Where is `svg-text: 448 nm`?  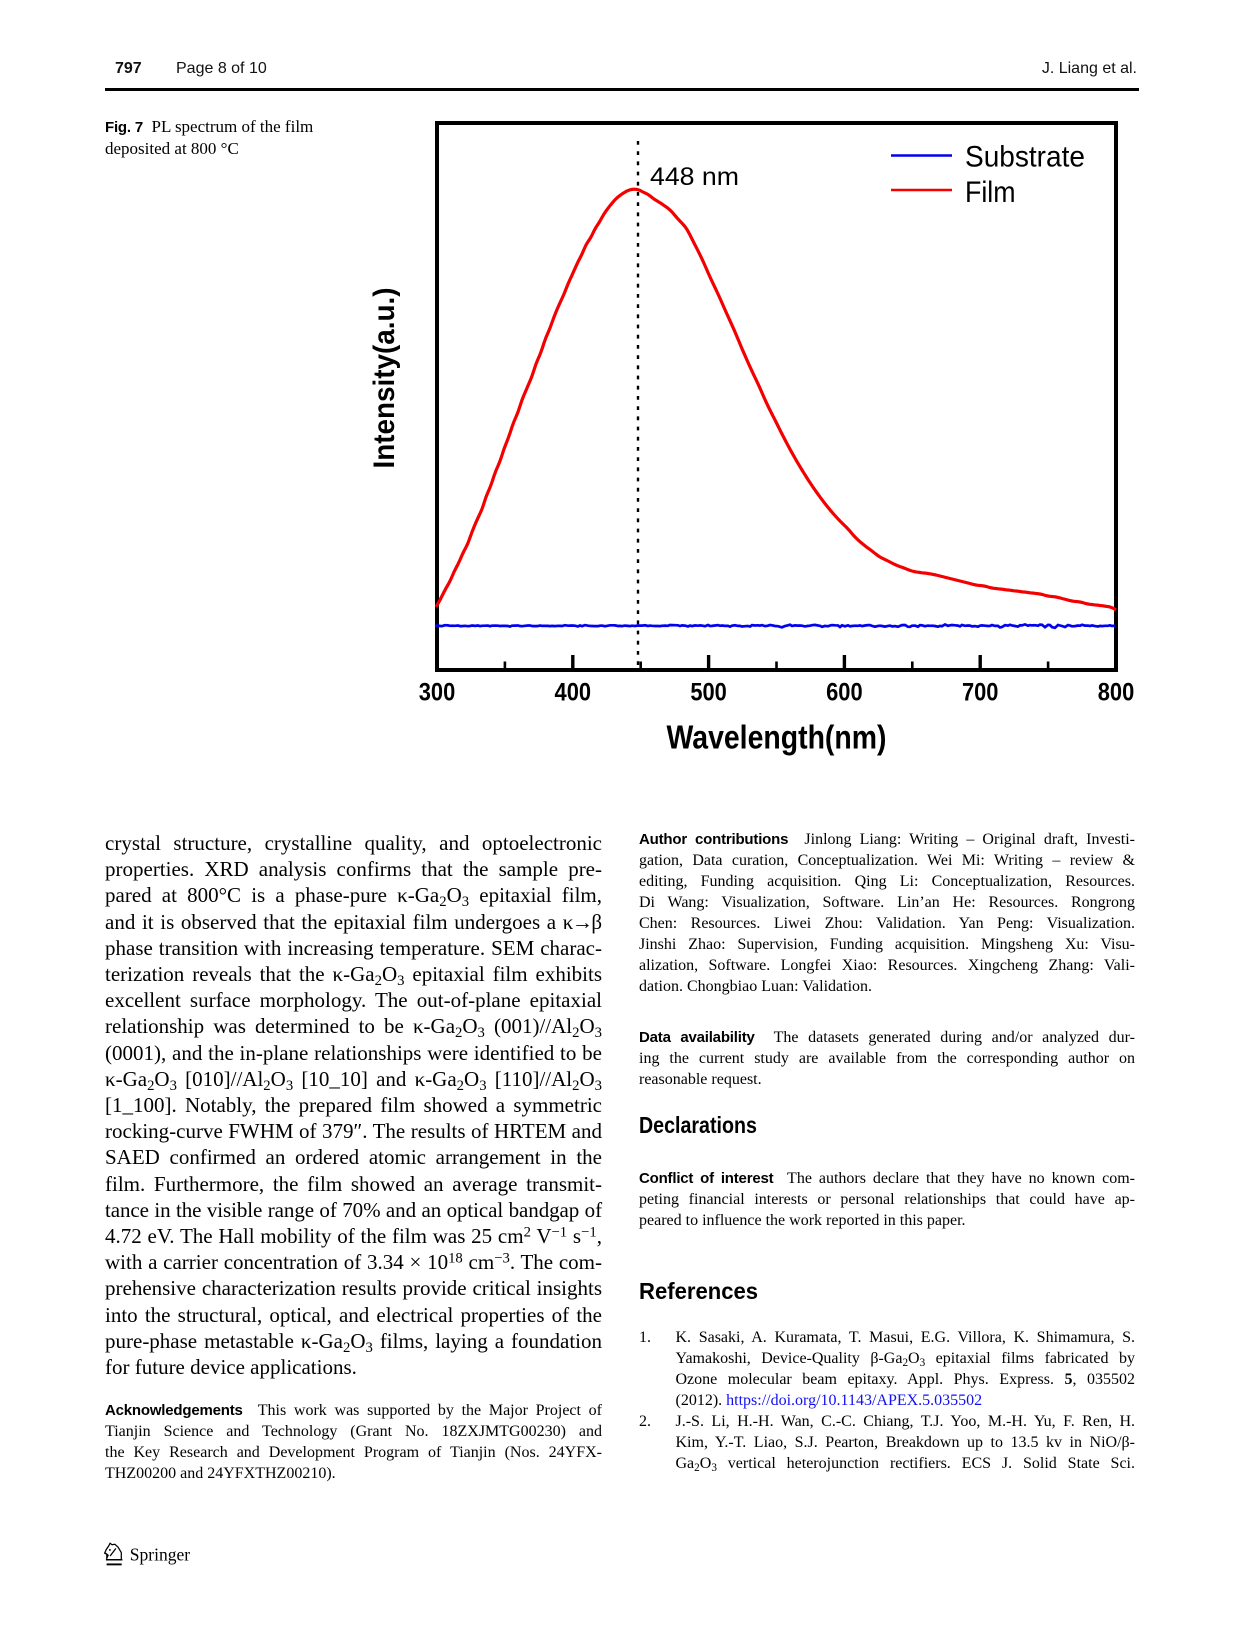 svg-text: 448 nm is located at coordinates (694, 177).